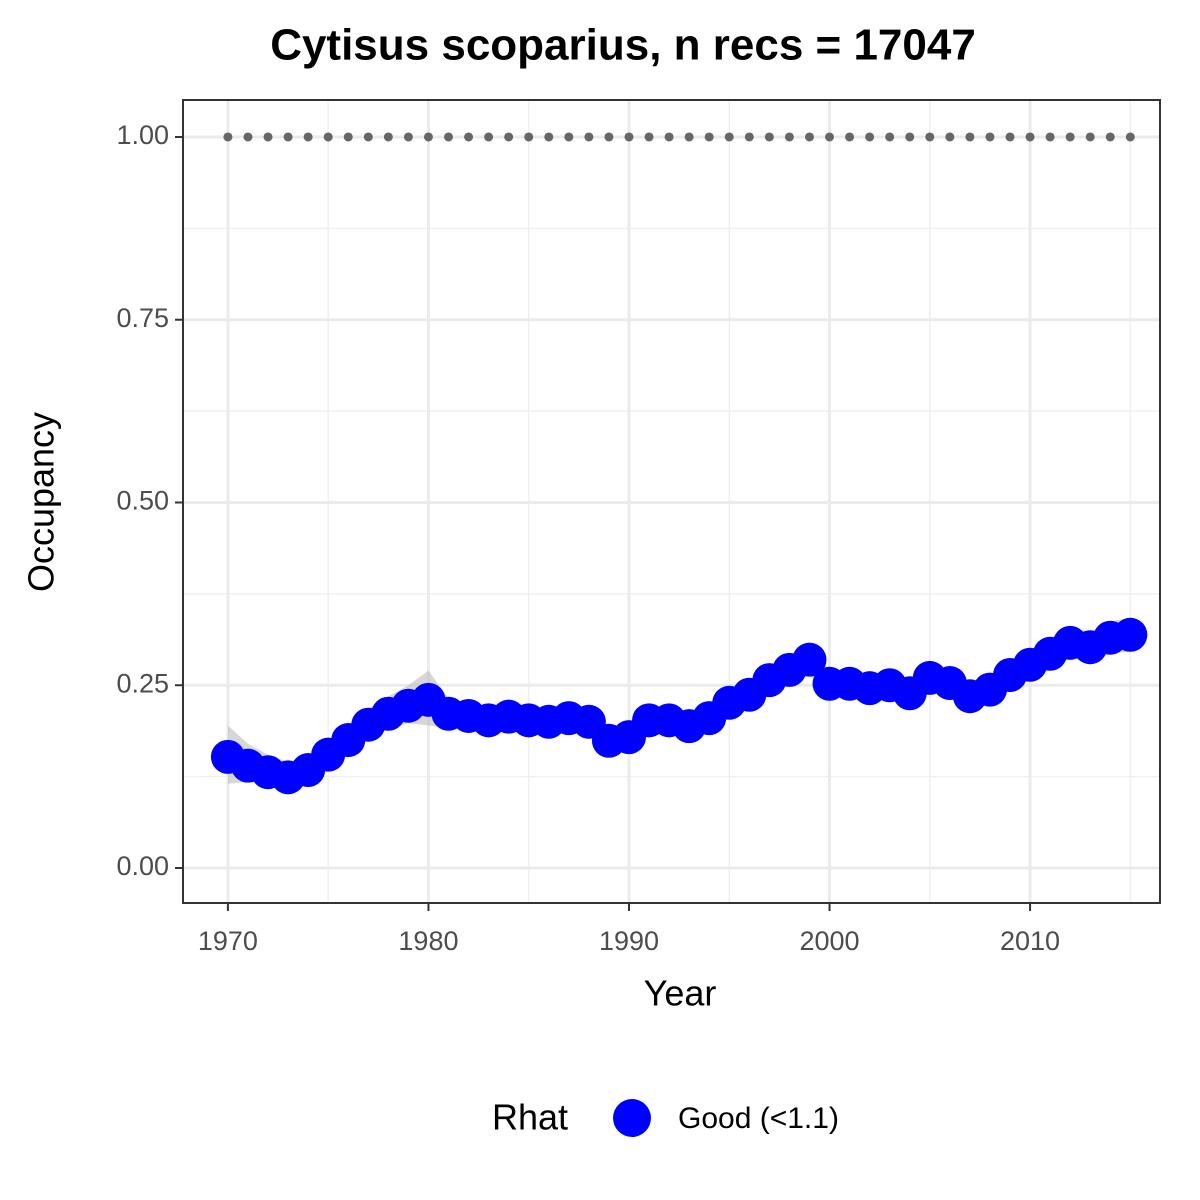 This screenshot has width=1200, height=1200. I want to click on x-tick-label: 2010, so click(1030, 941).